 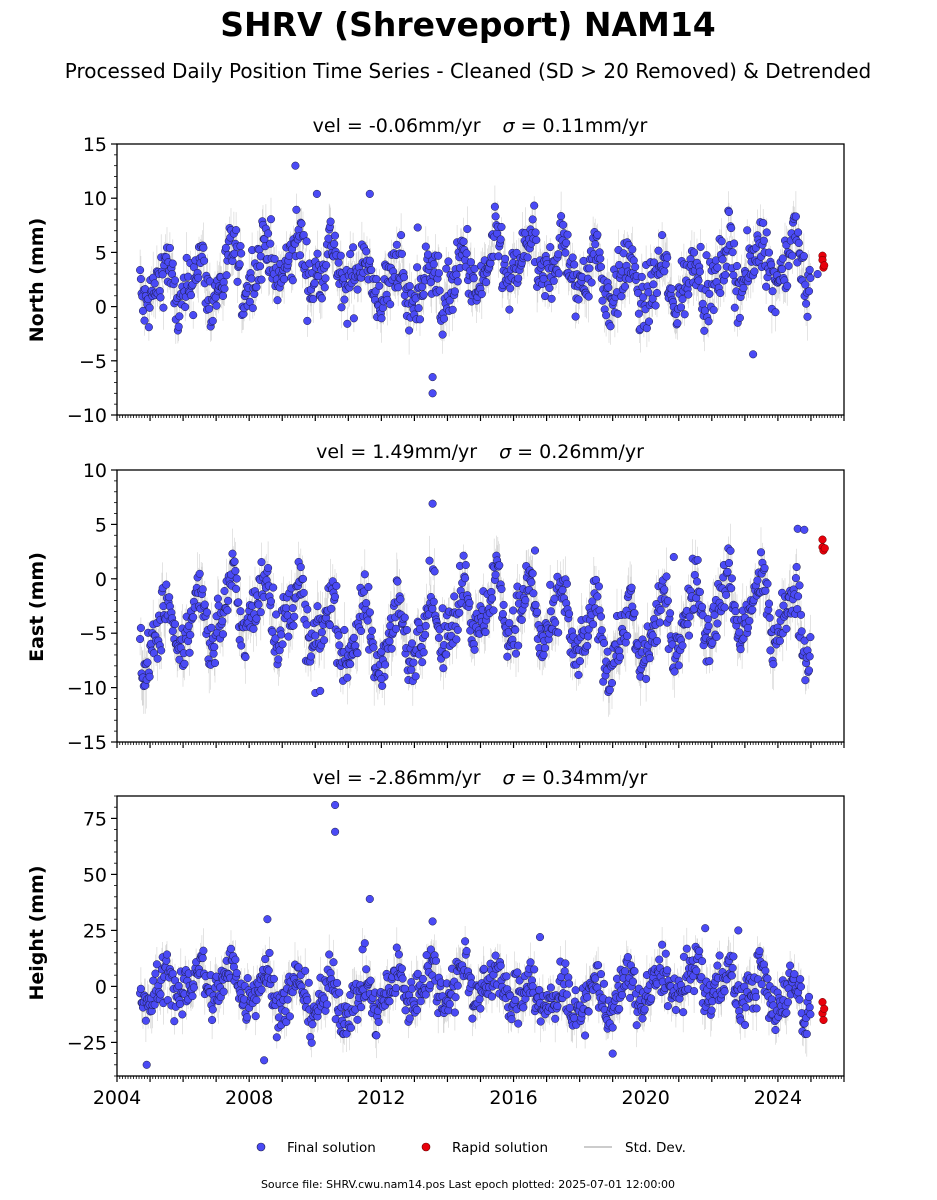 What do you see at coordinates (584, 778) in the screenshot?
I see `panel-height-sigma: = 0.34mm/yr` at bounding box center [584, 778].